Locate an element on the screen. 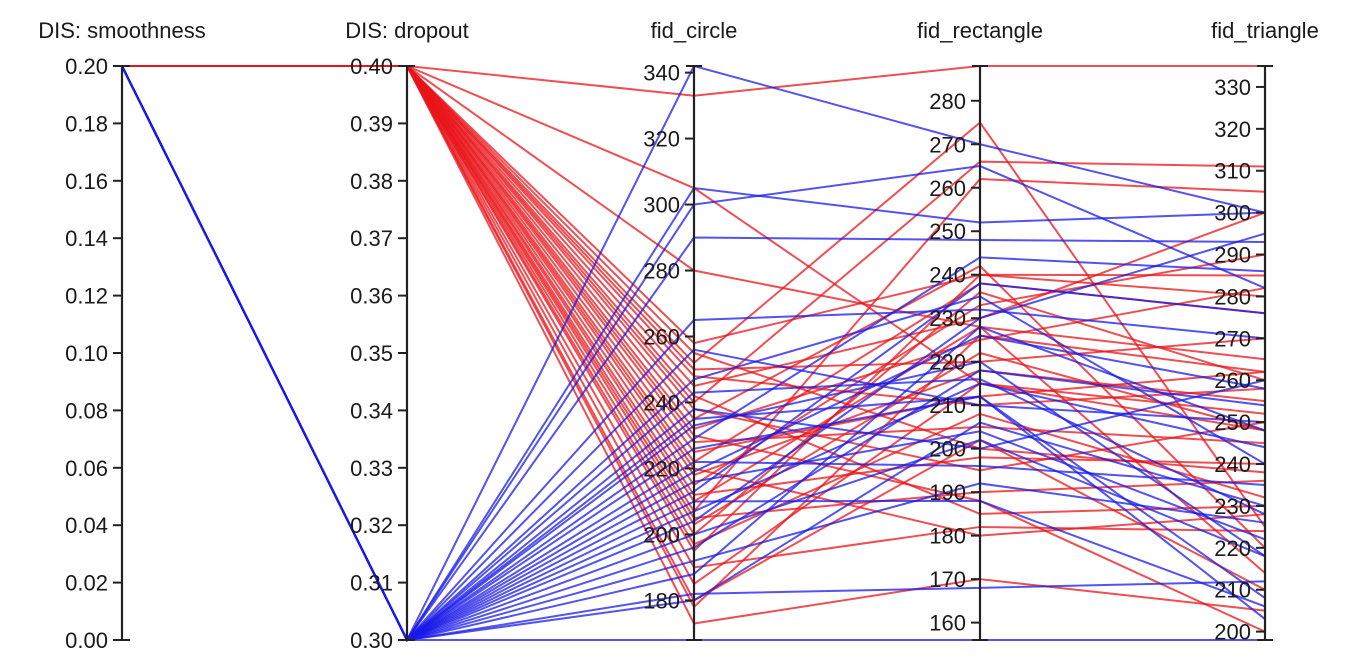 The image size is (1352, 671). tick-label-fid_rectangle-10: 260 is located at coordinates (947, 188).